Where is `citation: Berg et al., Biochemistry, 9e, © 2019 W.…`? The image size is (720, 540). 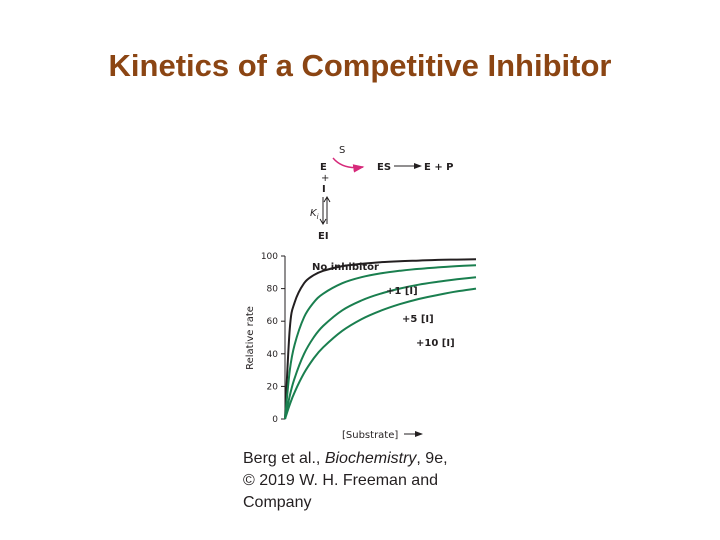
citation: Berg et al., Biochemistry, 9e, © 2019 W.… is located at coordinates (345, 480).